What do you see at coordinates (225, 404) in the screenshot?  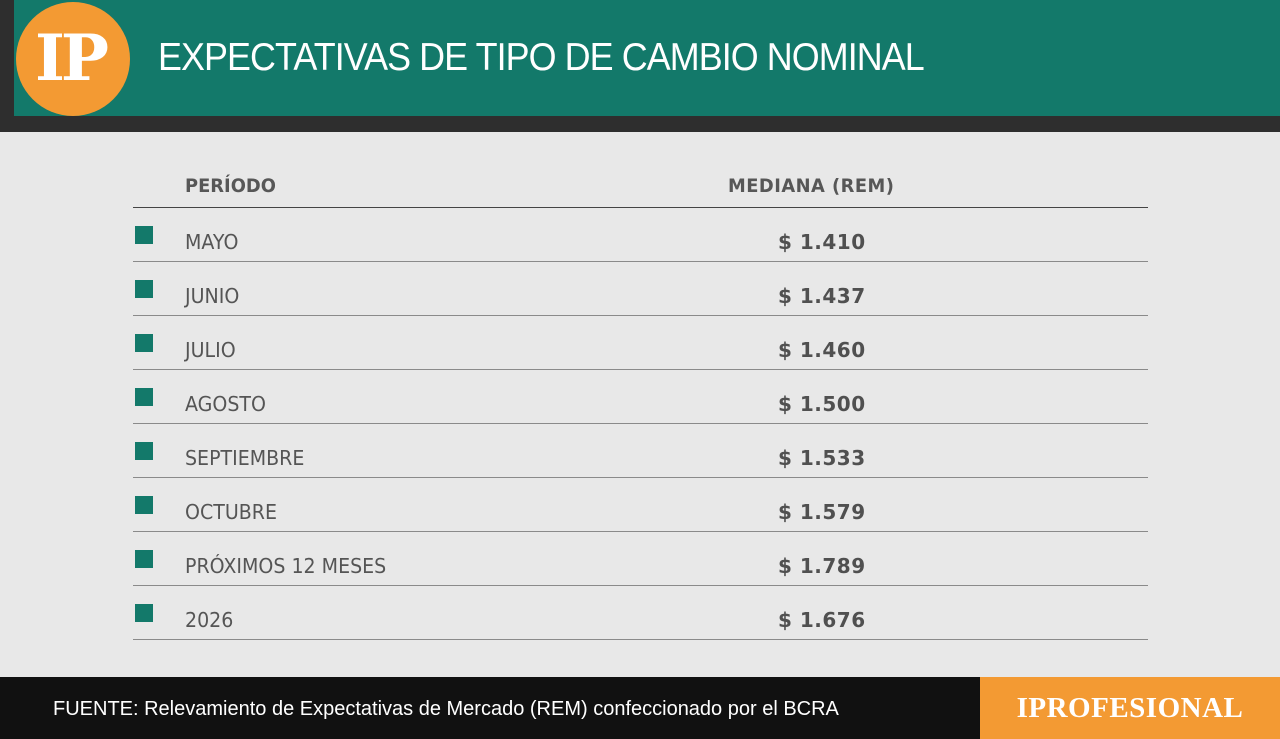 I see `row-period: AGOSTO` at bounding box center [225, 404].